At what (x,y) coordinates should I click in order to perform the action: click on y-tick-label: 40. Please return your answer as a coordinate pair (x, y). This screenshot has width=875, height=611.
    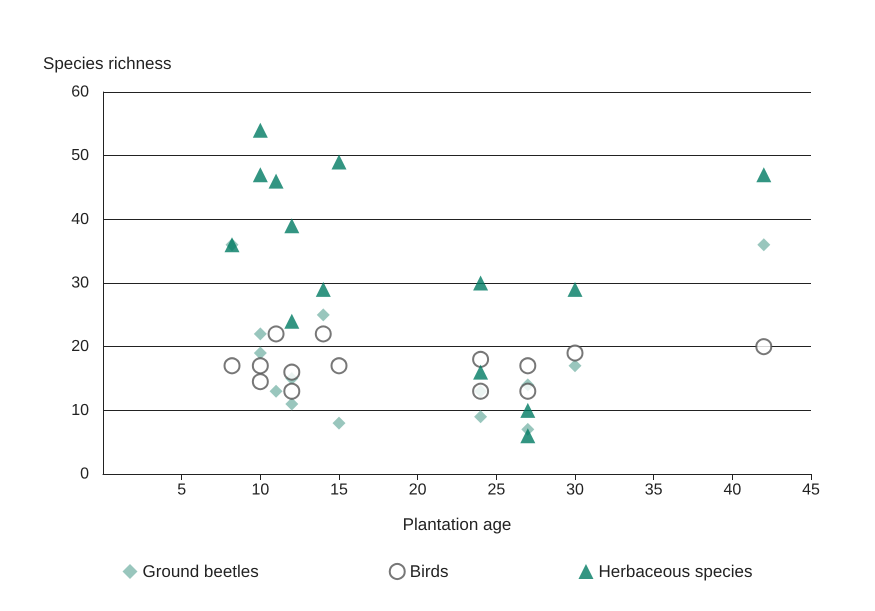
    Looking at the image, I should click on (80, 219).